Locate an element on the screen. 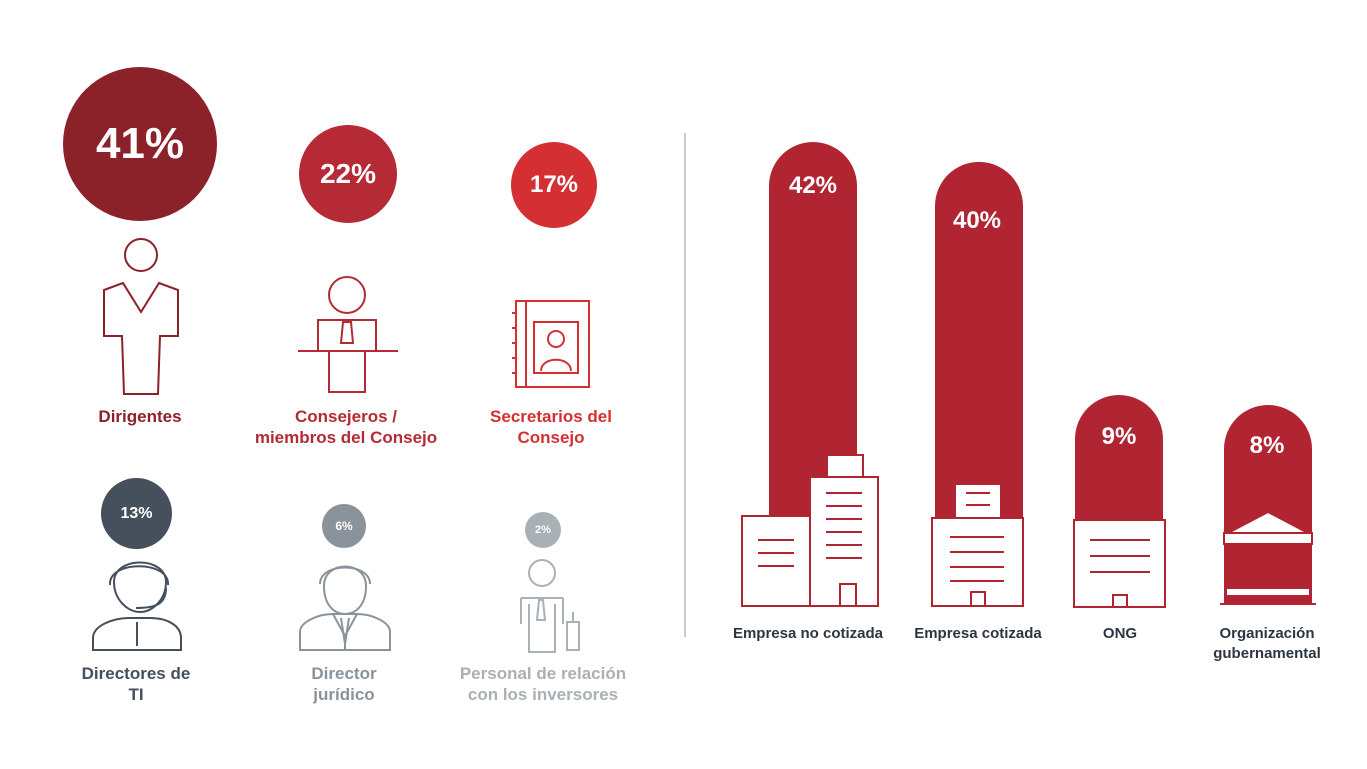 The width and height of the screenshot is (1367, 769). role-label-director-juridico: Director jurídico is located at coordinates (344, 684).